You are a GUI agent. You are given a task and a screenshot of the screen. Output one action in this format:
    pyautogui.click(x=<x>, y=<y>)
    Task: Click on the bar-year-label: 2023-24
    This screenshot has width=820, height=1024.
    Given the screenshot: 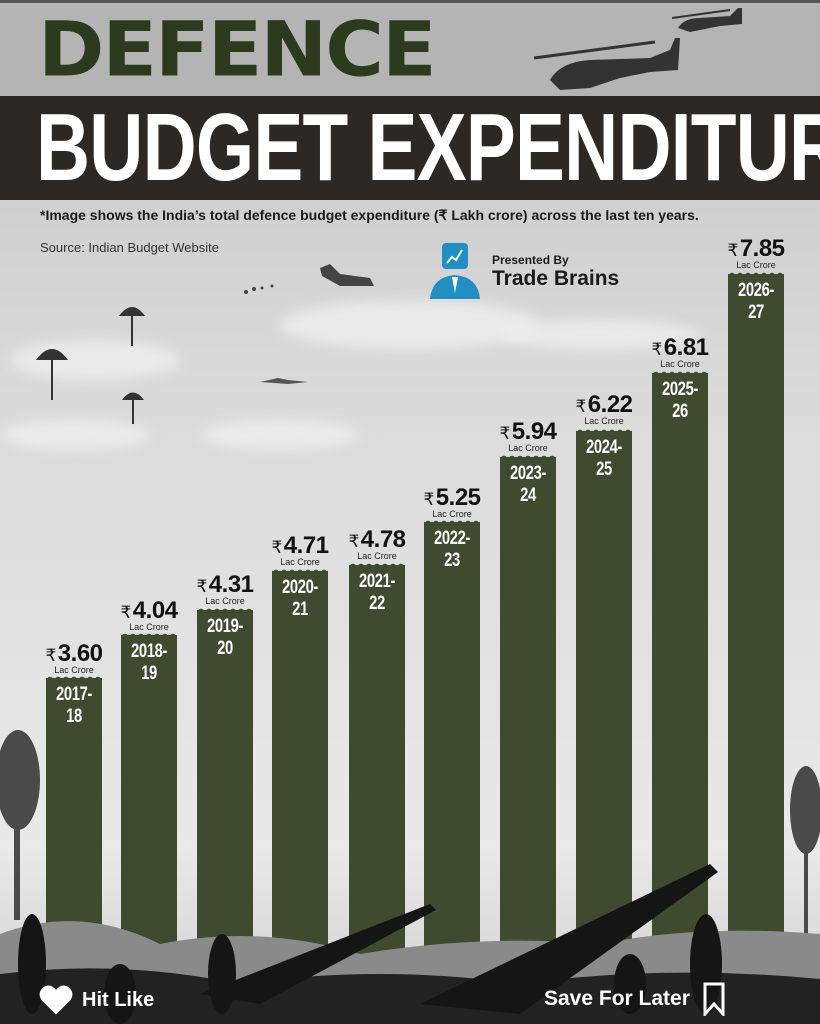 What is the action you would take?
    pyautogui.click(x=528, y=484)
    